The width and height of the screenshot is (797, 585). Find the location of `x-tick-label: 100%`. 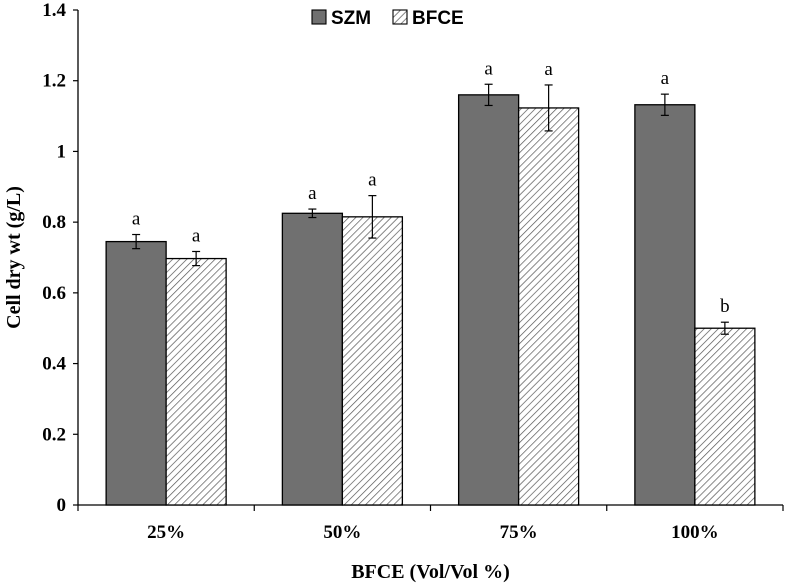

x-tick-label: 100% is located at coordinates (695, 532).